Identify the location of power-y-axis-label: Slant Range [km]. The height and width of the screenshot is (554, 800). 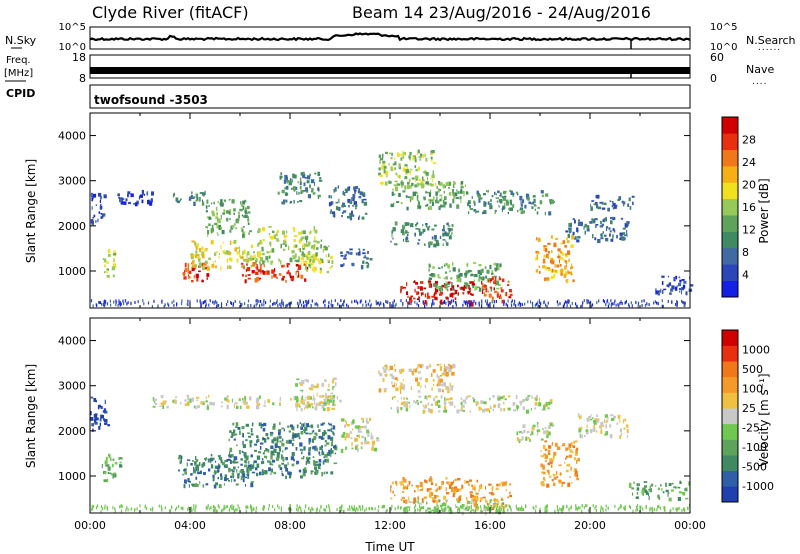
(31, 211).